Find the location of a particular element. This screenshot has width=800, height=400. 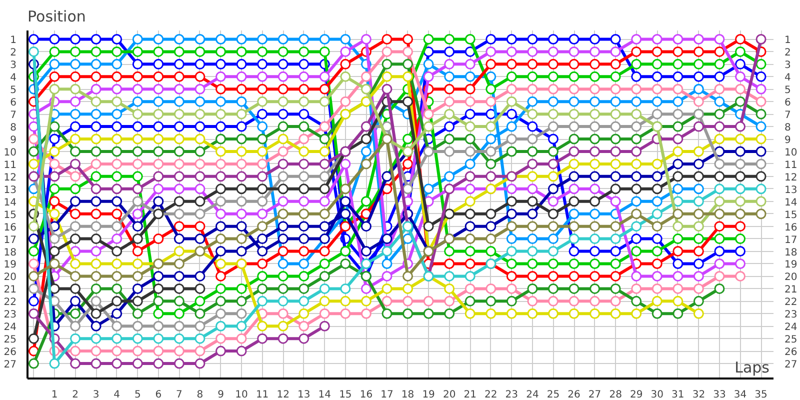

y2-tick-label: 10 is located at coordinates (791, 152).